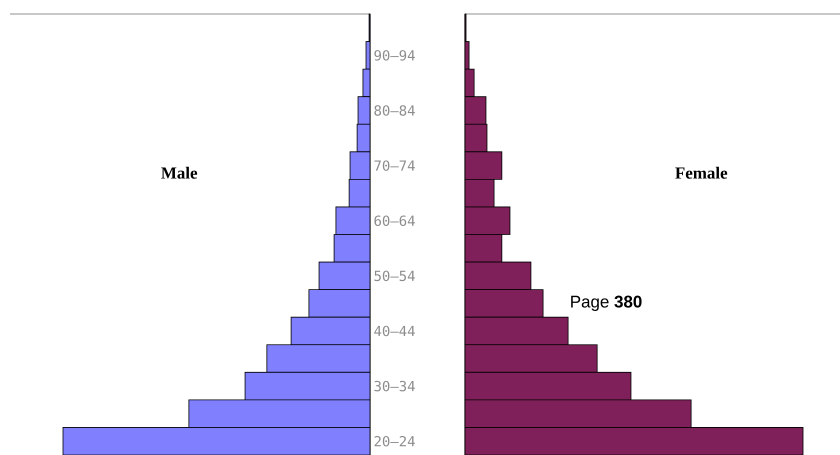 The image size is (840, 455). I want to click on y-tick-label: 20–24, so click(394, 441).